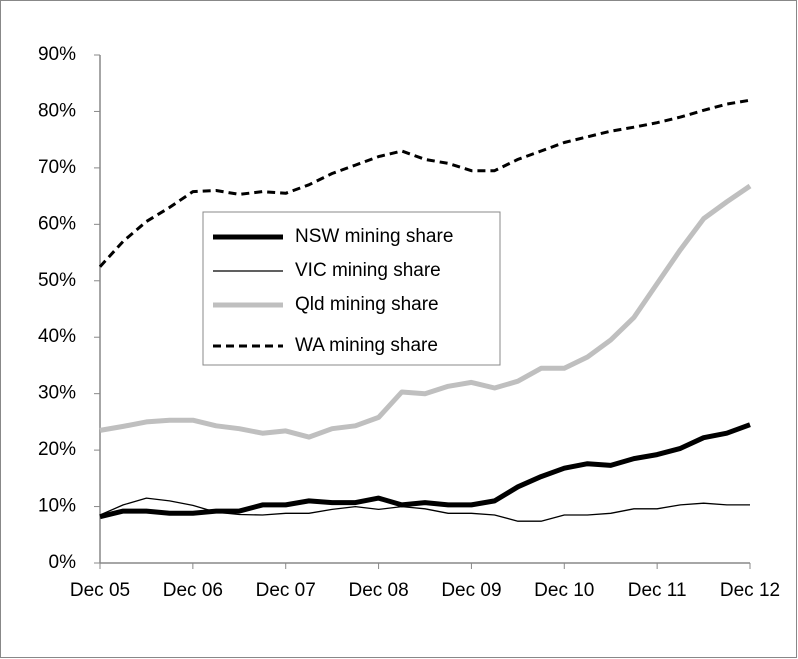 This screenshot has width=798, height=659. What do you see at coordinates (100, 590) in the screenshot?
I see `x-tick-label: Dec 05` at bounding box center [100, 590].